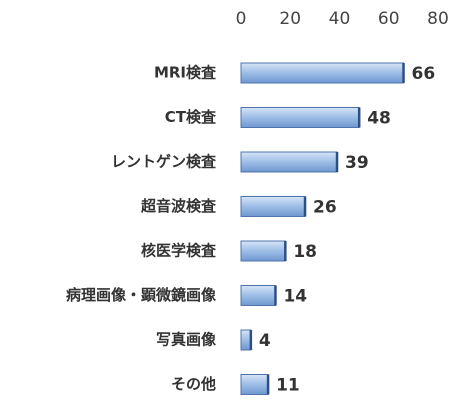 Image resolution: width=451 pixels, height=401 pixels. Describe the element at coordinates (185, 73) in the screenshot. I see `y-tick-label: MRI検査` at that location.